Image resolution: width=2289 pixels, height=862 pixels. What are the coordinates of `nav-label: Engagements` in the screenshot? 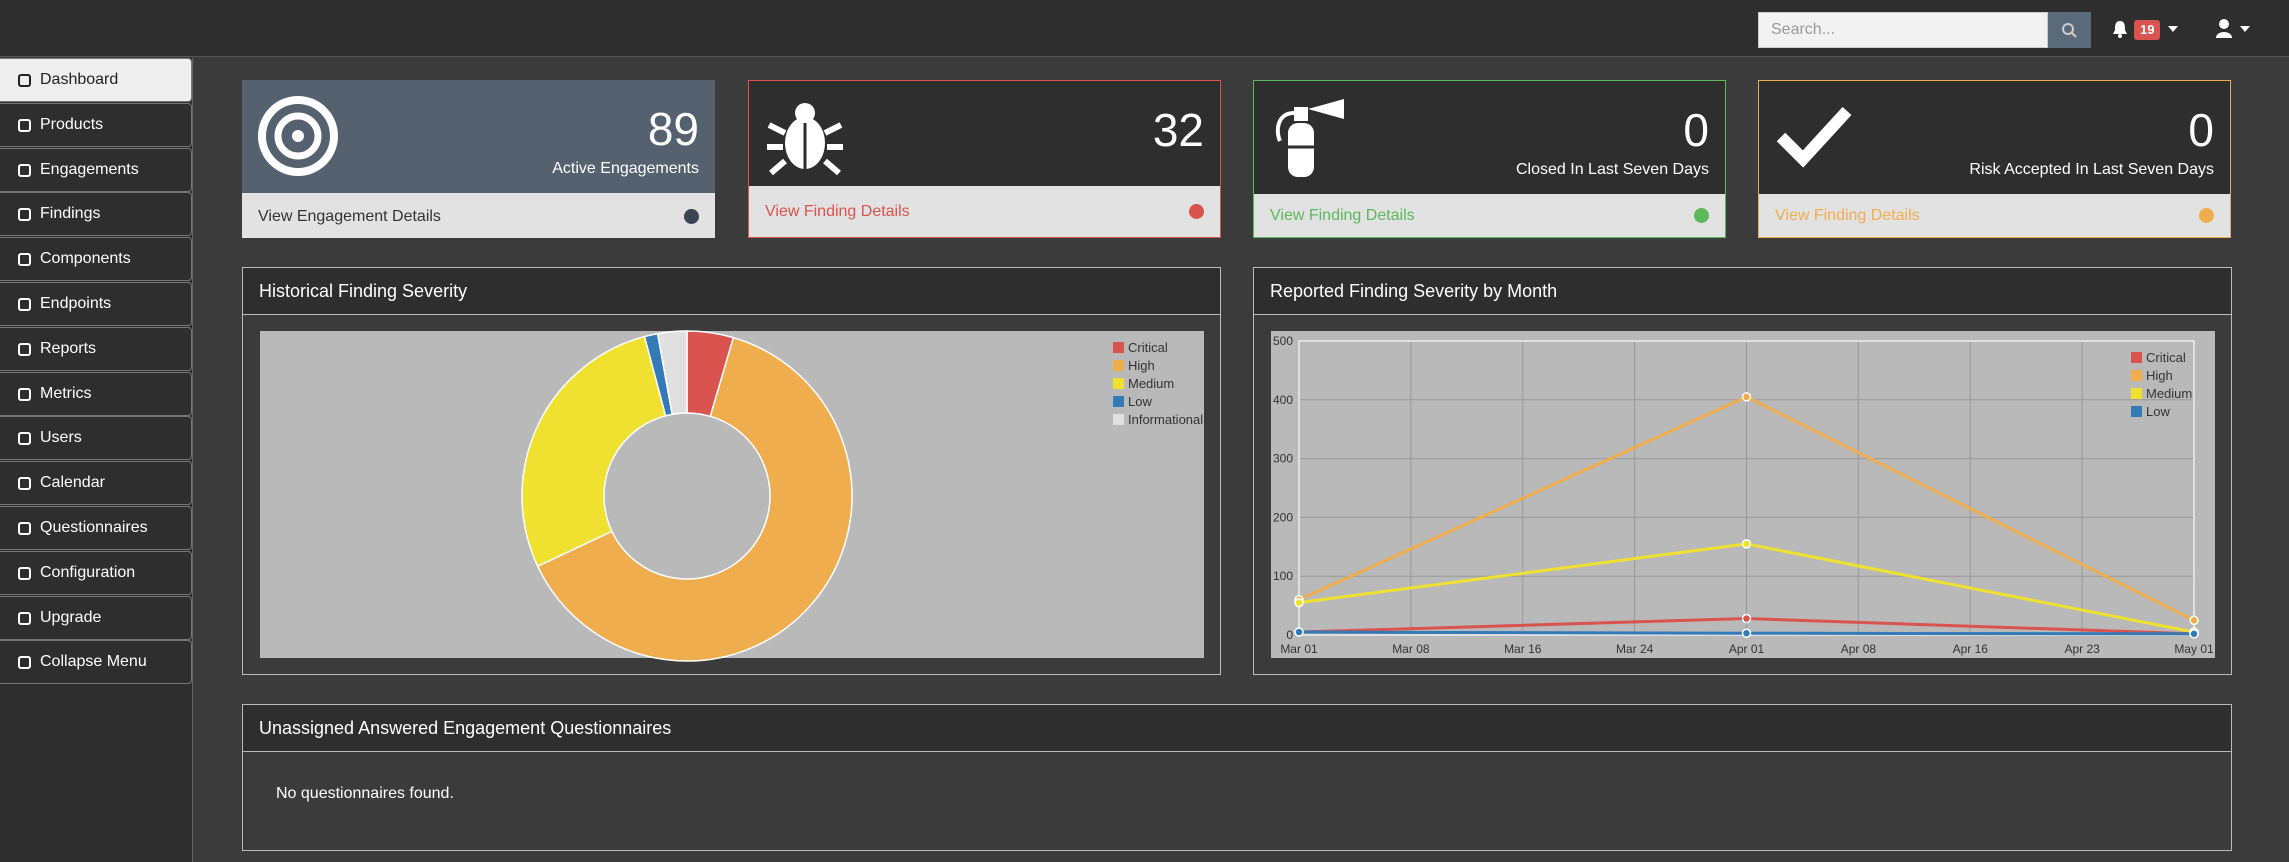 It's located at (89, 169).